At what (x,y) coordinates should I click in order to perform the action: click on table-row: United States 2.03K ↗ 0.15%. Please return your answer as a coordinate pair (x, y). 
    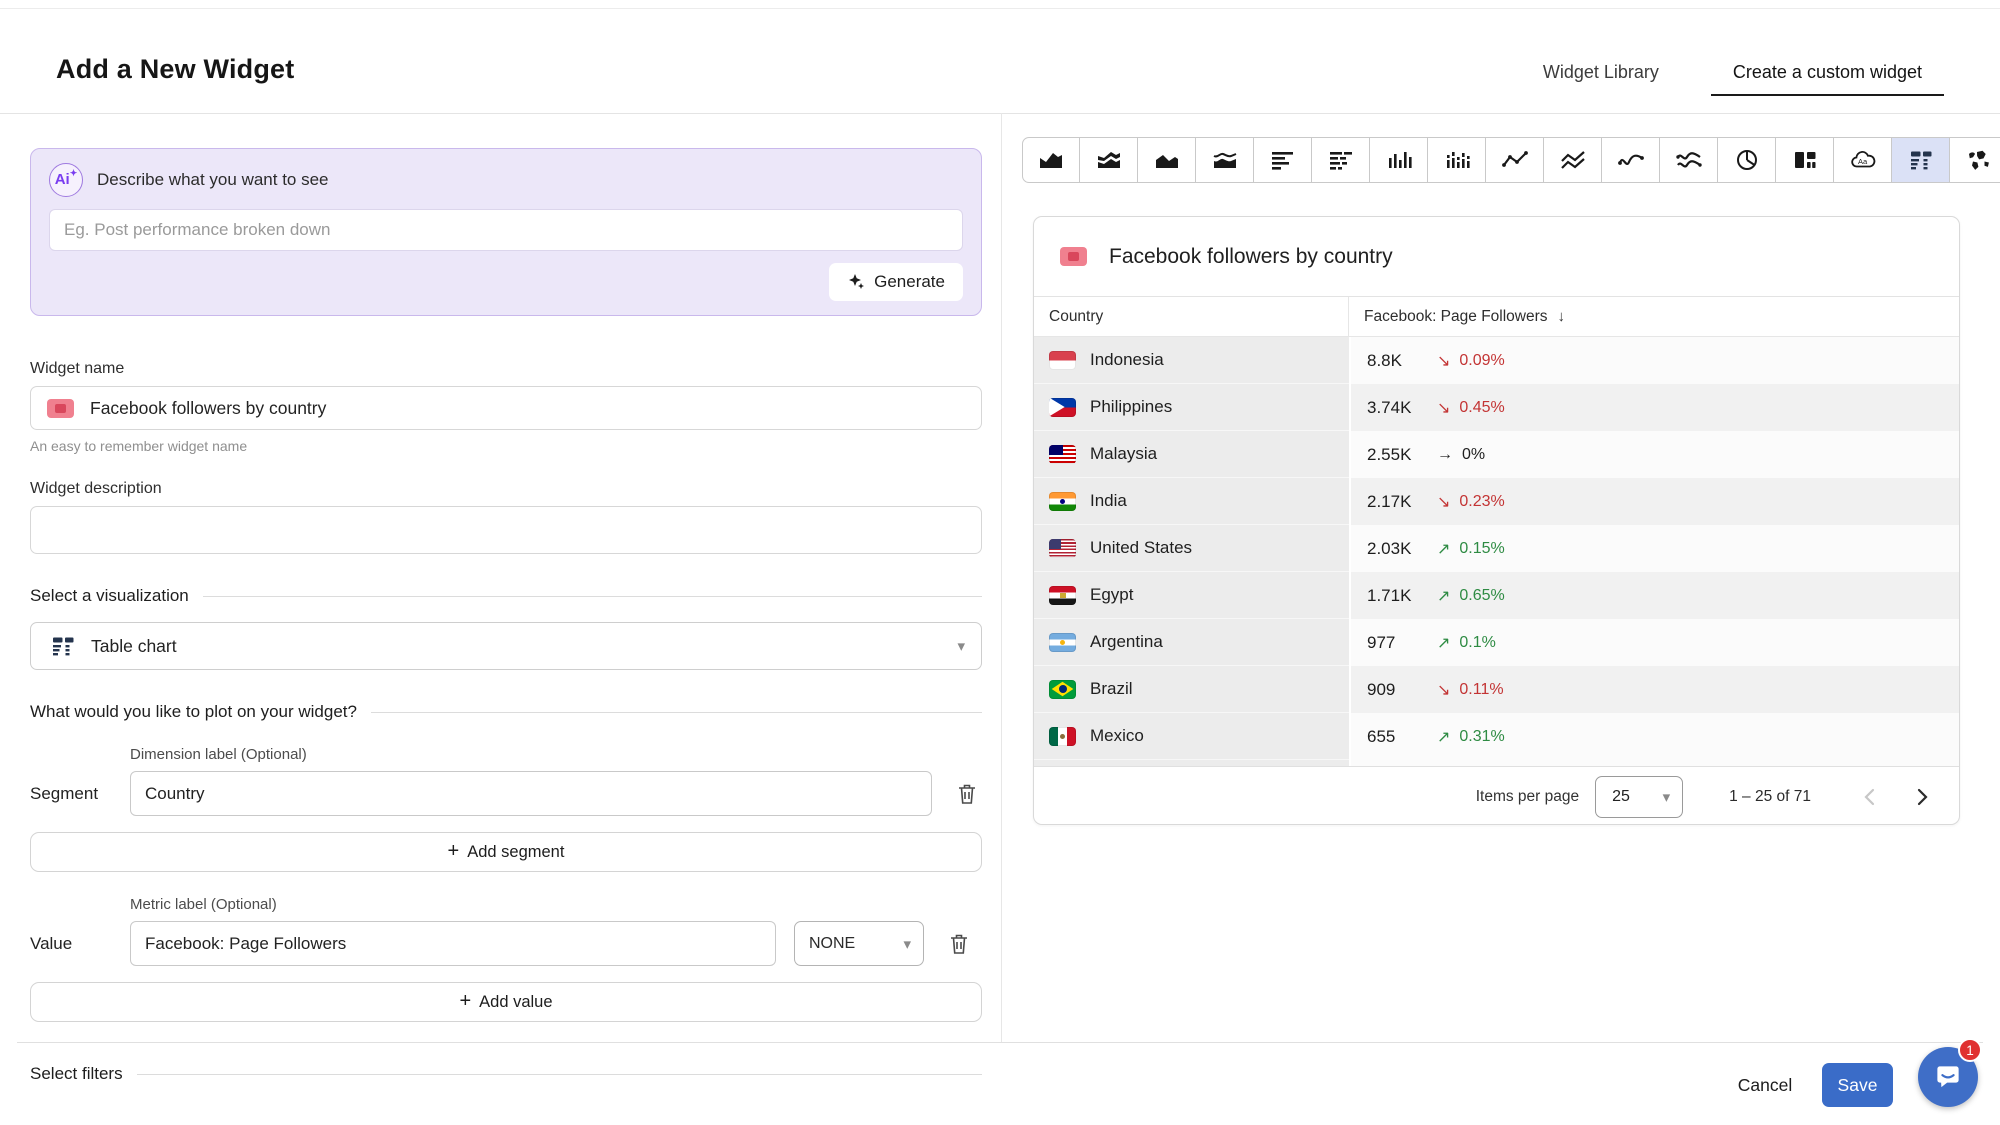
    Looking at the image, I should click on (1496, 548).